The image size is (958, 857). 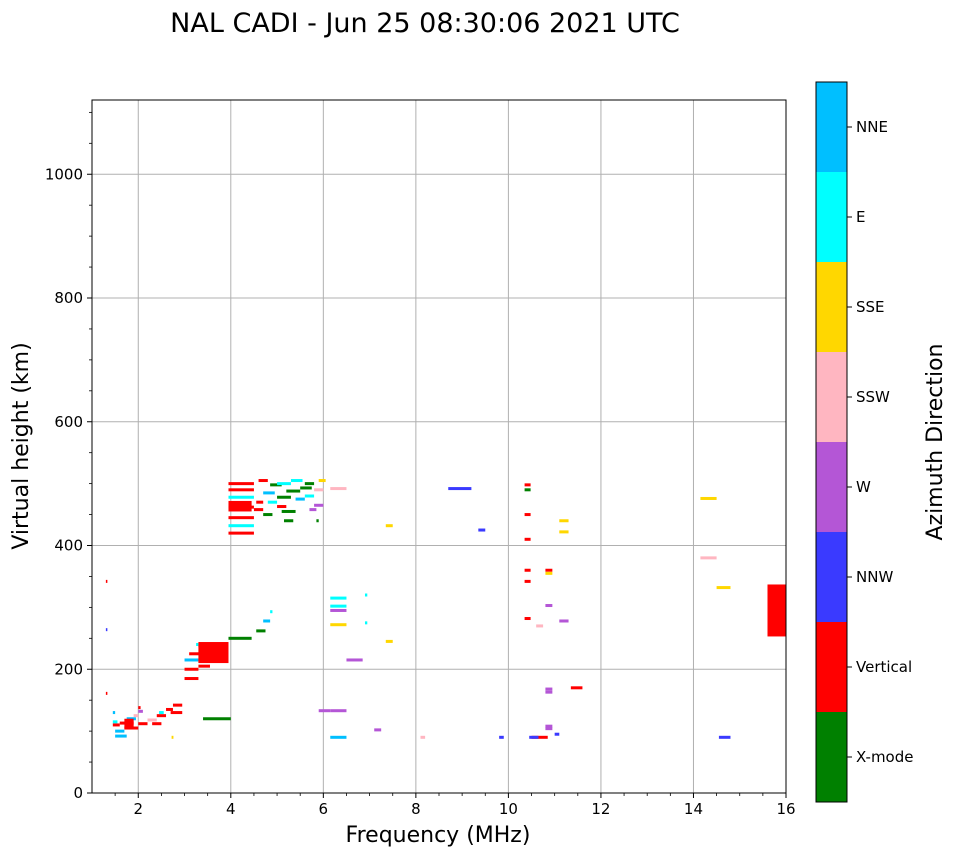 What do you see at coordinates (600, 809) in the screenshot?
I see `x-tick-label: 12` at bounding box center [600, 809].